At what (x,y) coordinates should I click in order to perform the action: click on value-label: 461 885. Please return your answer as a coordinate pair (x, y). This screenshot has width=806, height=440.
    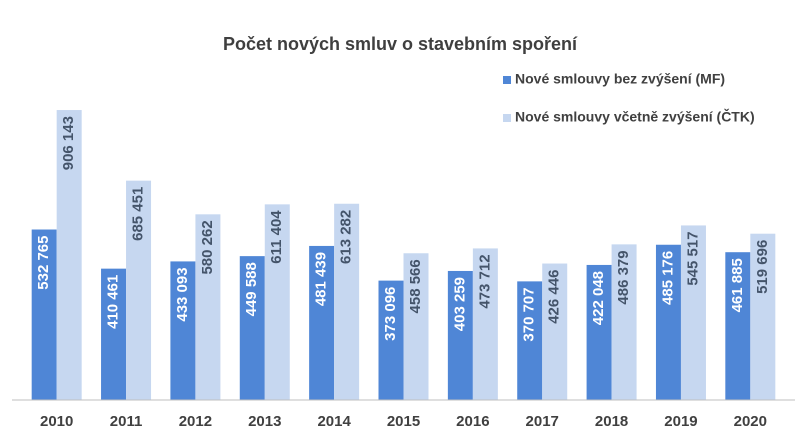
    Looking at the image, I should click on (737, 285).